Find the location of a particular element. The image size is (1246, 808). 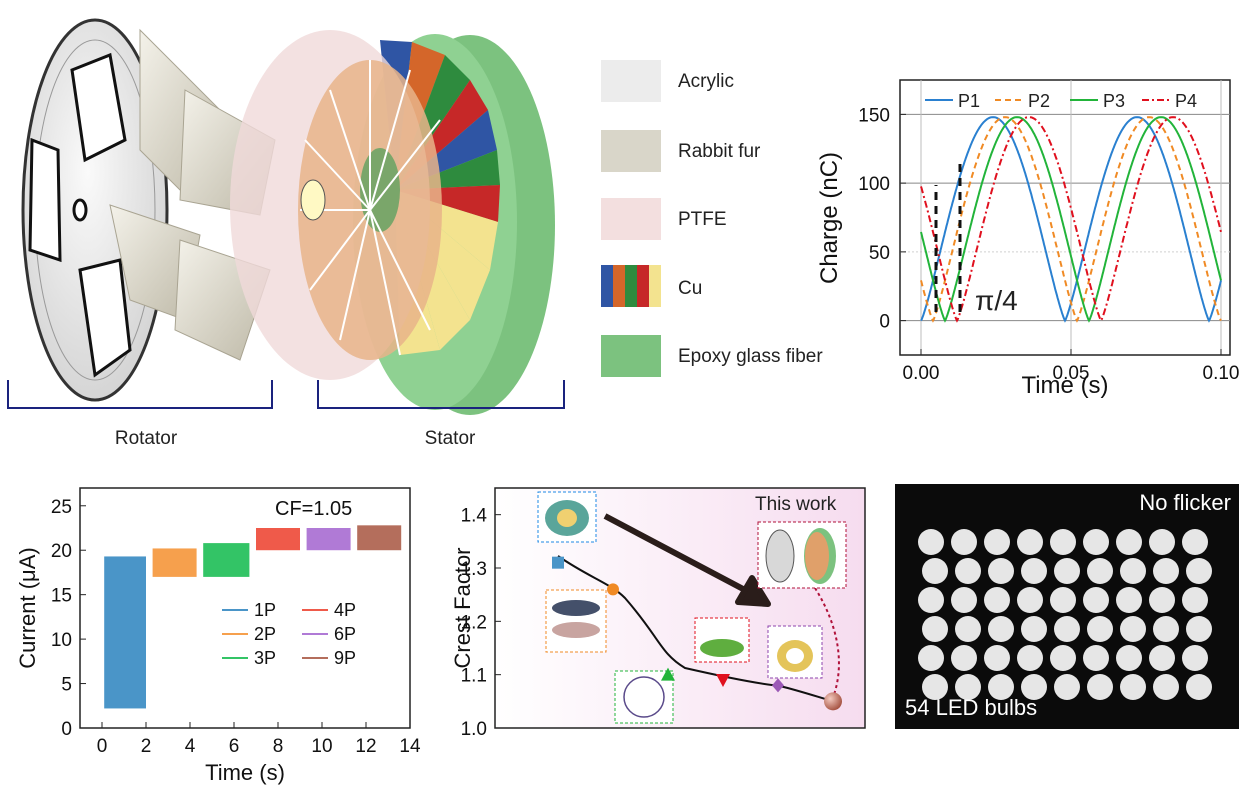

current-xtick-label: 6 is located at coordinates (234, 746).